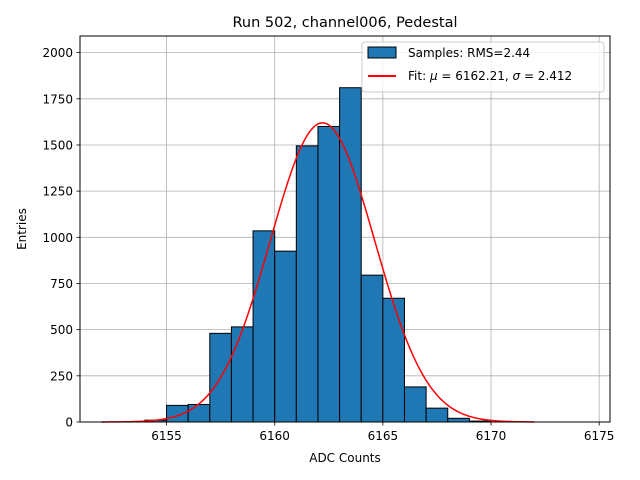 The width and height of the screenshot is (640, 480). Describe the element at coordinates (57, 192) in the screenshot. I see `y-tick-label: 1250` at that location.